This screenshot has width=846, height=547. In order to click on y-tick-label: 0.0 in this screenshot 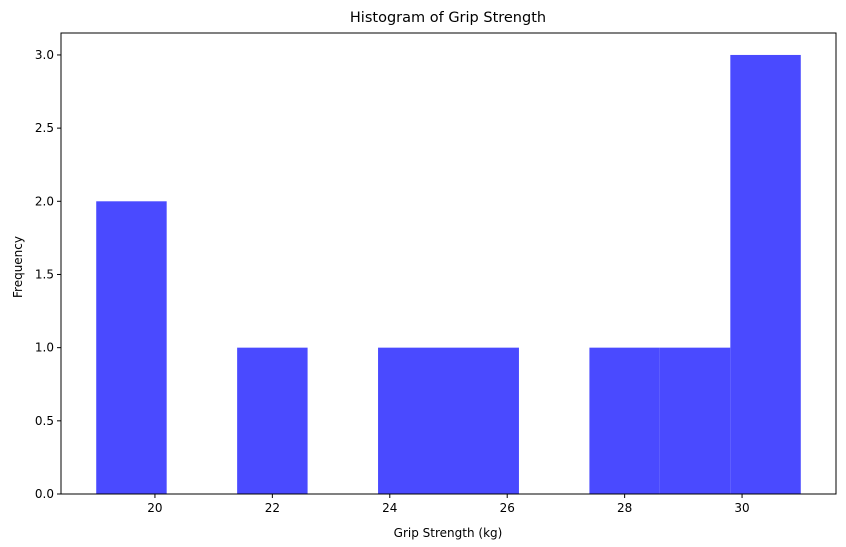, I will do `click(44, 494)`.